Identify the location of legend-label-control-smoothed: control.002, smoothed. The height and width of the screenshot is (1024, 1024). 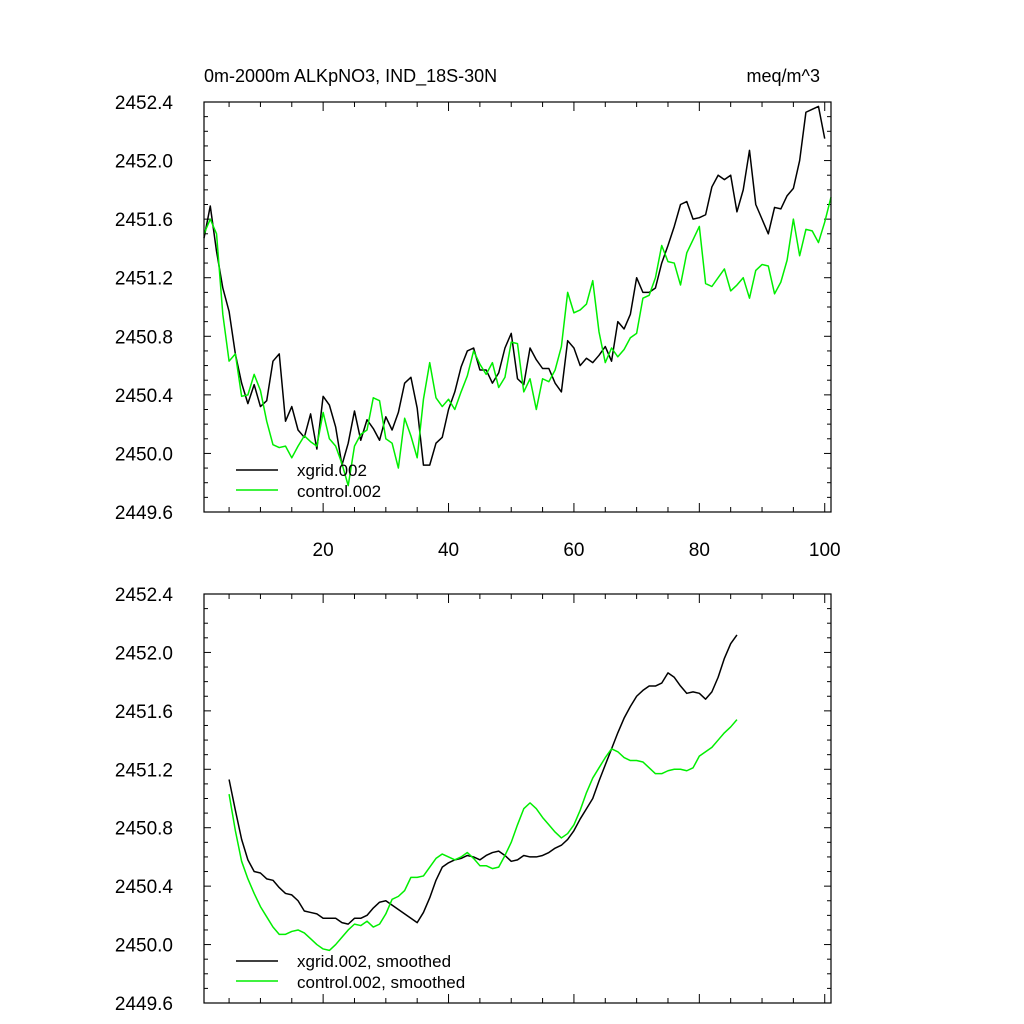
(381, 982).